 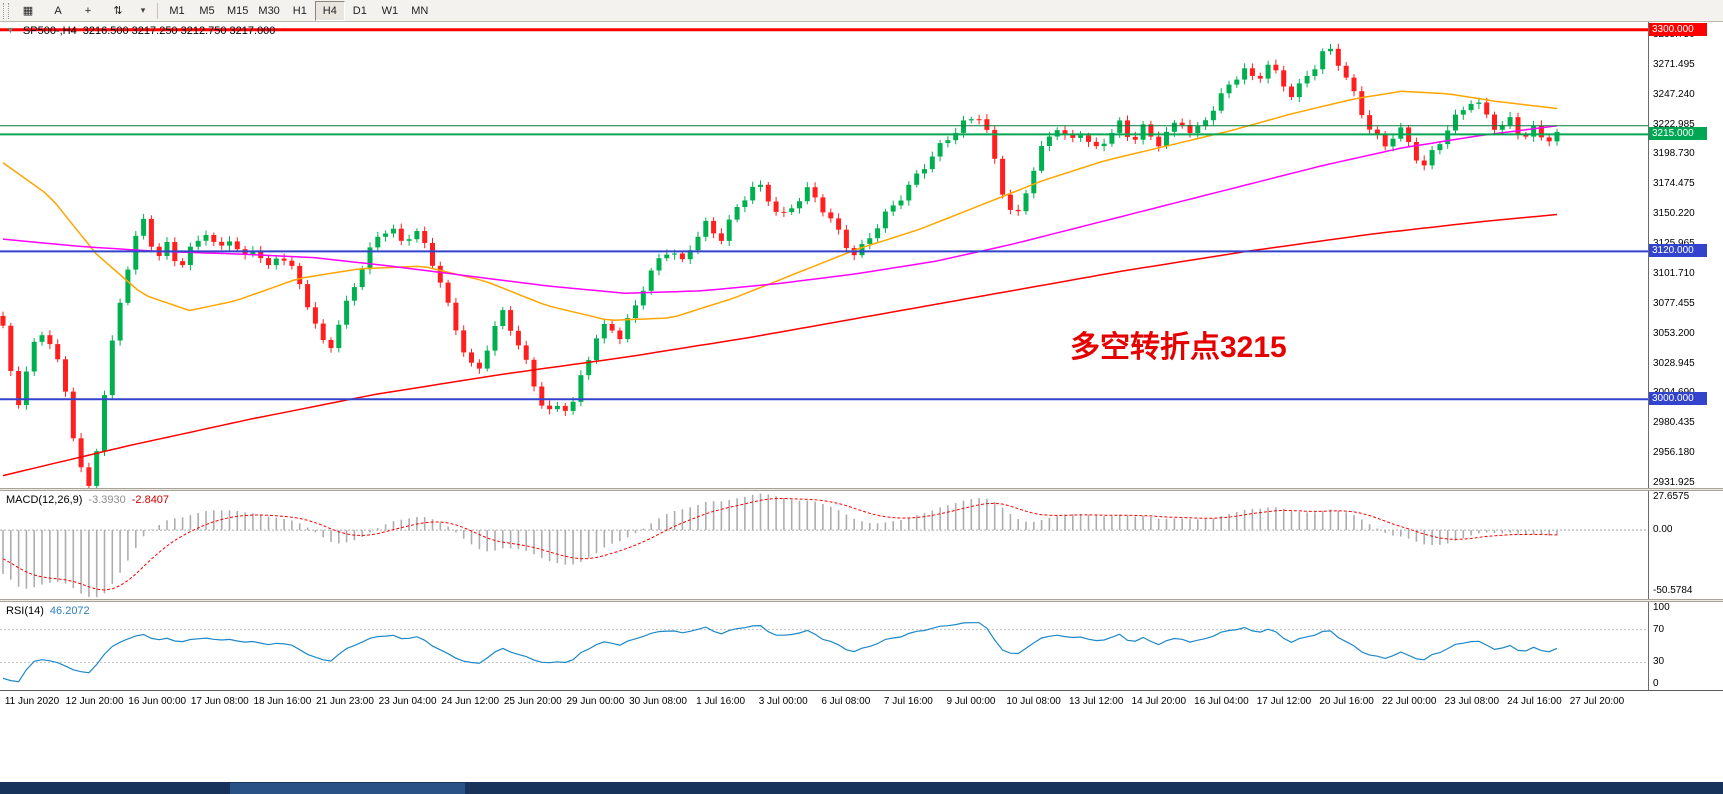 What do you see at coordinates (48, 611) in the screenshot?
I see `rsi-header: RSI(14) 46.2072` at bounding box center [48, 611].